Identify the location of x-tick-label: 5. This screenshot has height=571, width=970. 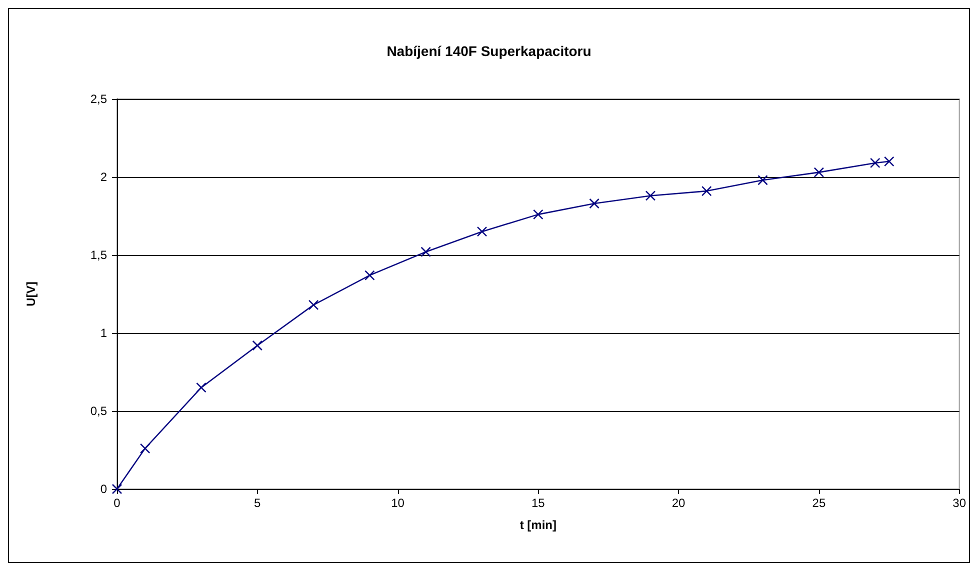
(258, 503).